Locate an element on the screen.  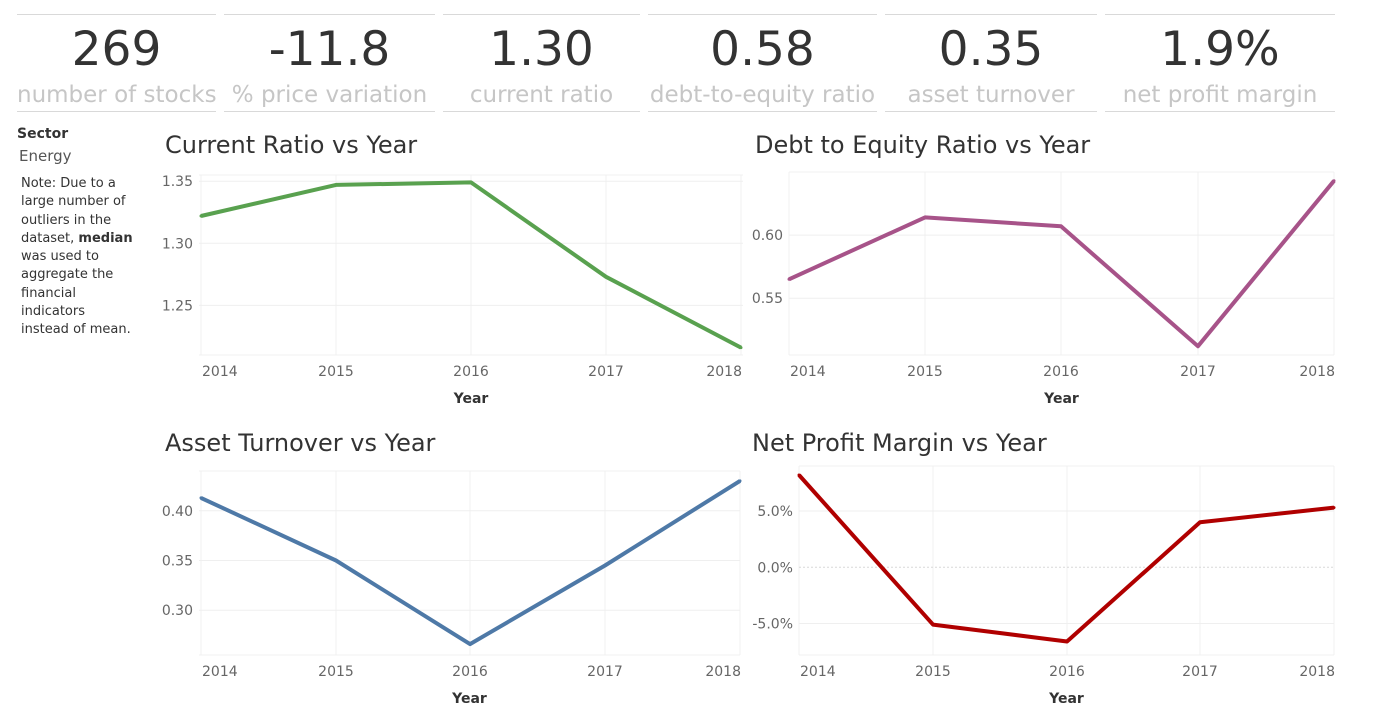
current-ratio-xtick-label: 2017 is located at coordinates (606, 372).